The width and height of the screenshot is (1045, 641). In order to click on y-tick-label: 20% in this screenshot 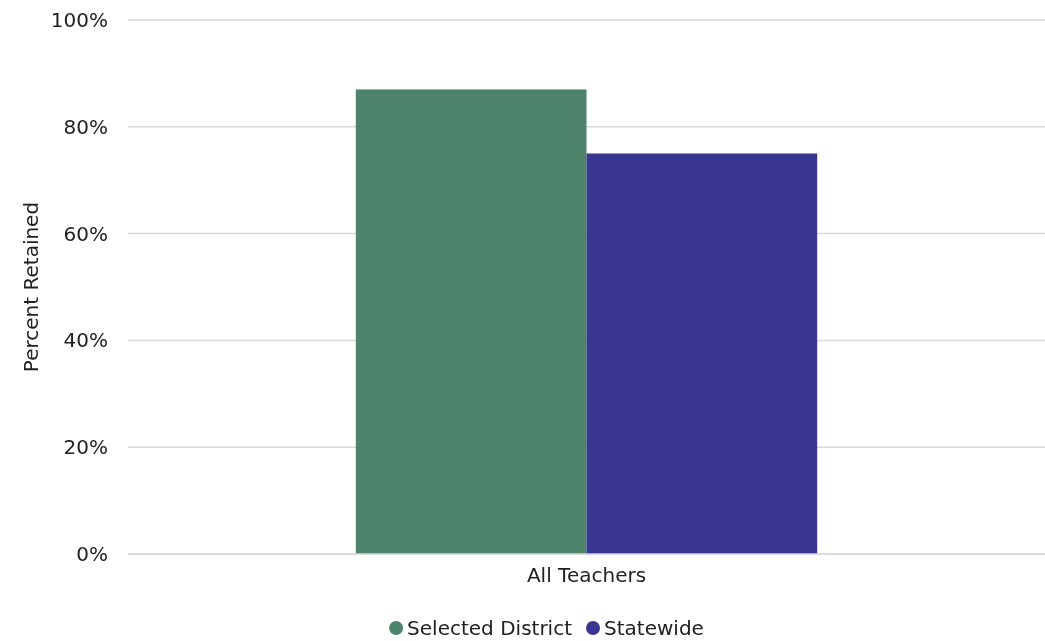, I will do `click(85, 447)`.